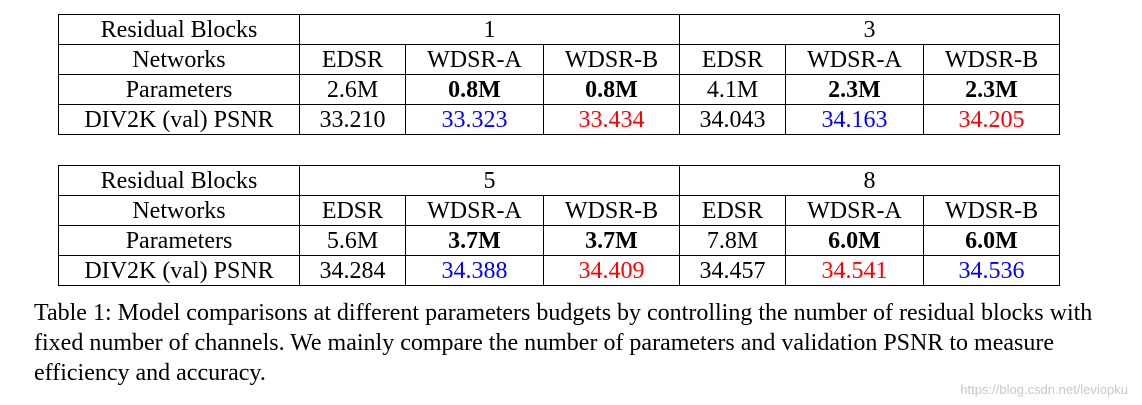  What do you see at coordinates (732, 240) in the screenshot?
I see `parameters-cell: 7.8M` at bounding box center [732, 240].